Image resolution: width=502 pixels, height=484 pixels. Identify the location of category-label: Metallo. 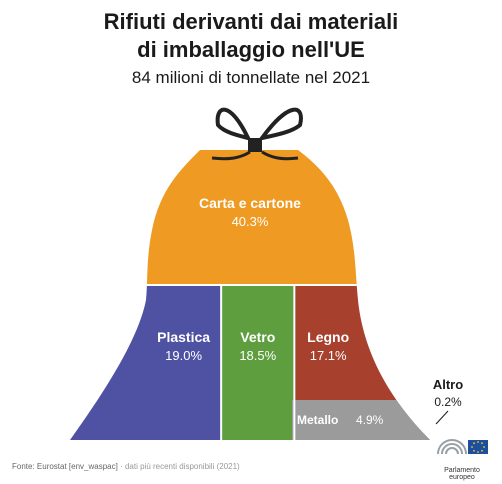
(317, 420).